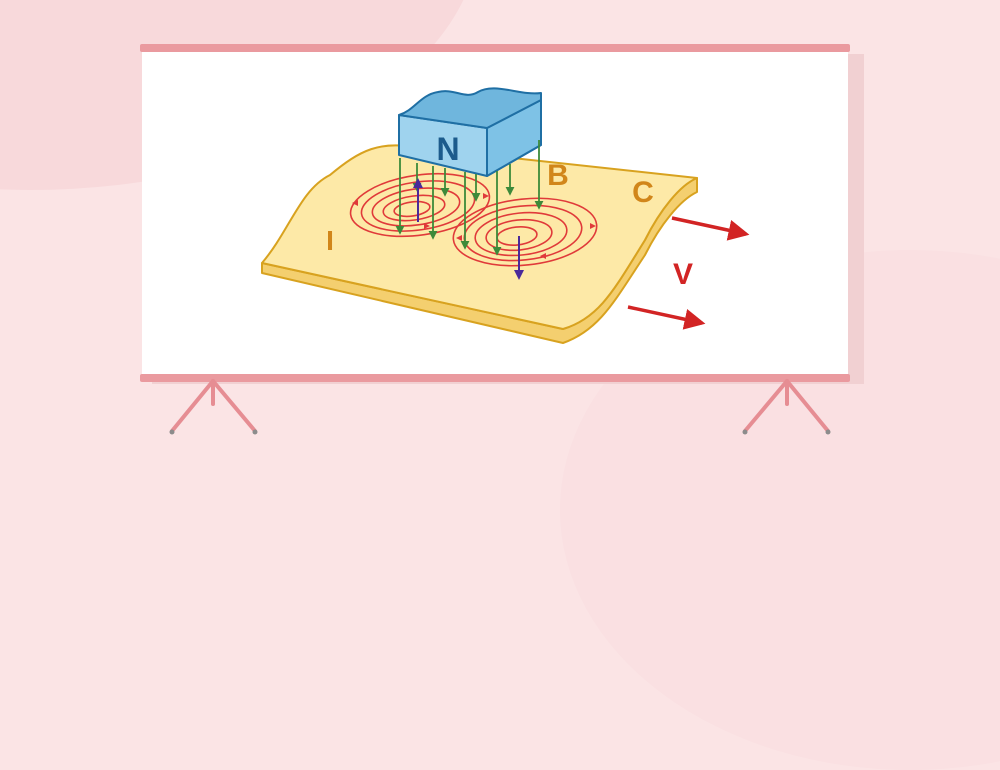 Image resolution: width=1000 pixels, height=770 pixels. I want to click on magnet-block, so click(470, 132).